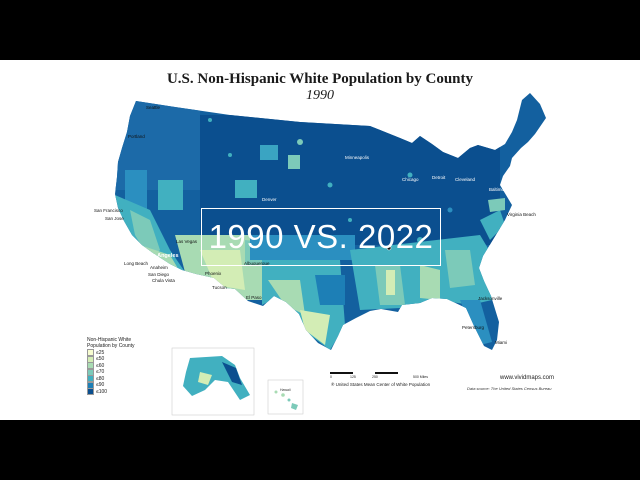 Image resolution: width=640 pixels, height=480 pixels. What do you see at coordinates (254, 297) in the screenshot?
I see `city-label-el-paso: El Paso` at bounding box center [254, 297].